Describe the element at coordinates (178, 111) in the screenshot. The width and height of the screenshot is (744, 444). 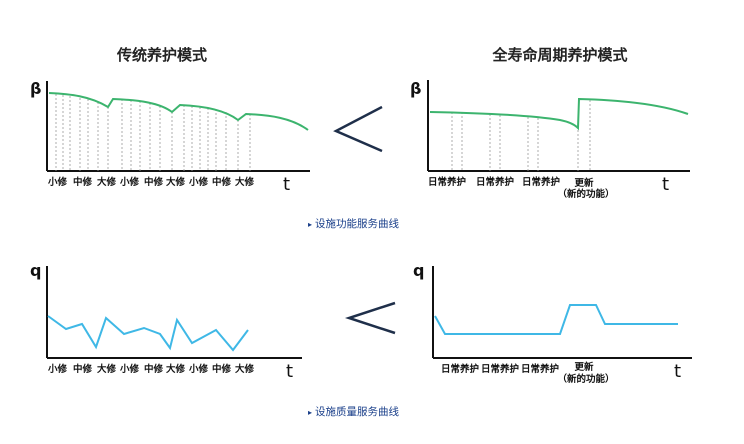
I see `top-left-function-curve` at that location.